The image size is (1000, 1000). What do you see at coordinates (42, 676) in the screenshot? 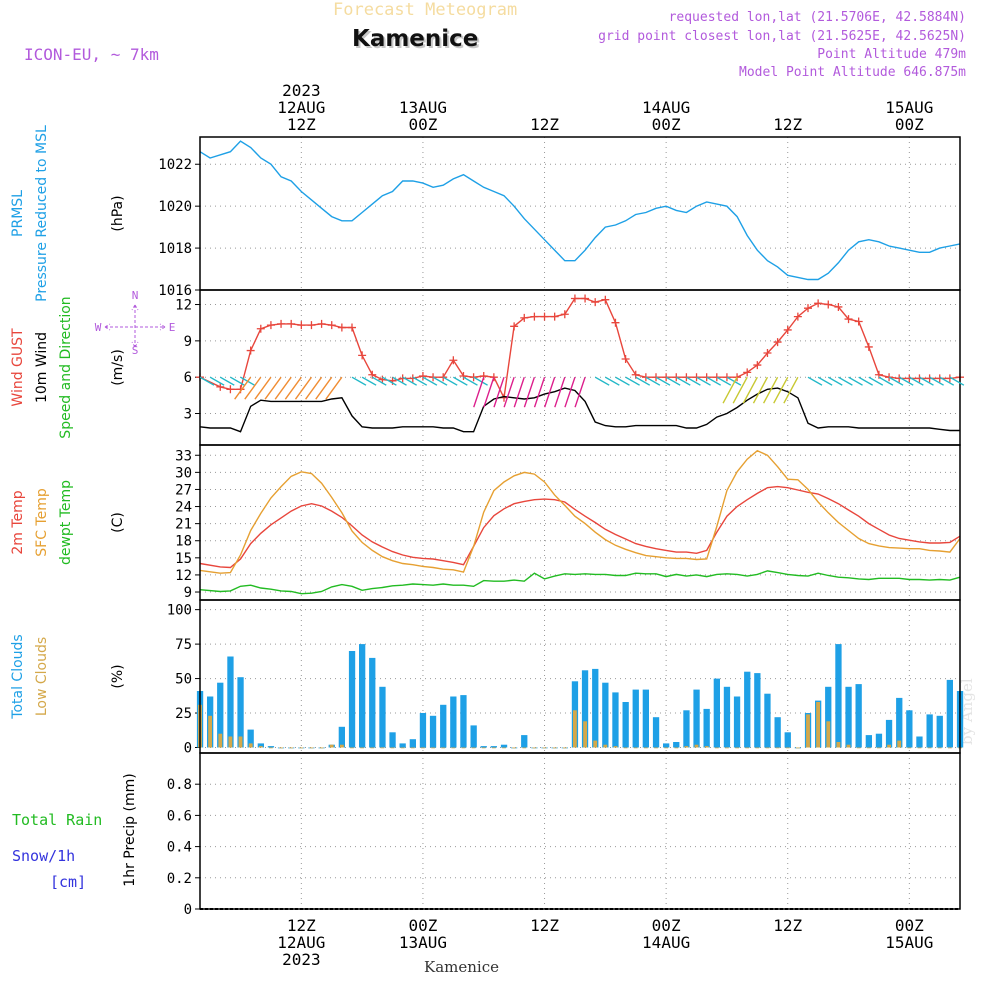
I see `panel-label: Low Clouds` at bounding box center [42, 676].